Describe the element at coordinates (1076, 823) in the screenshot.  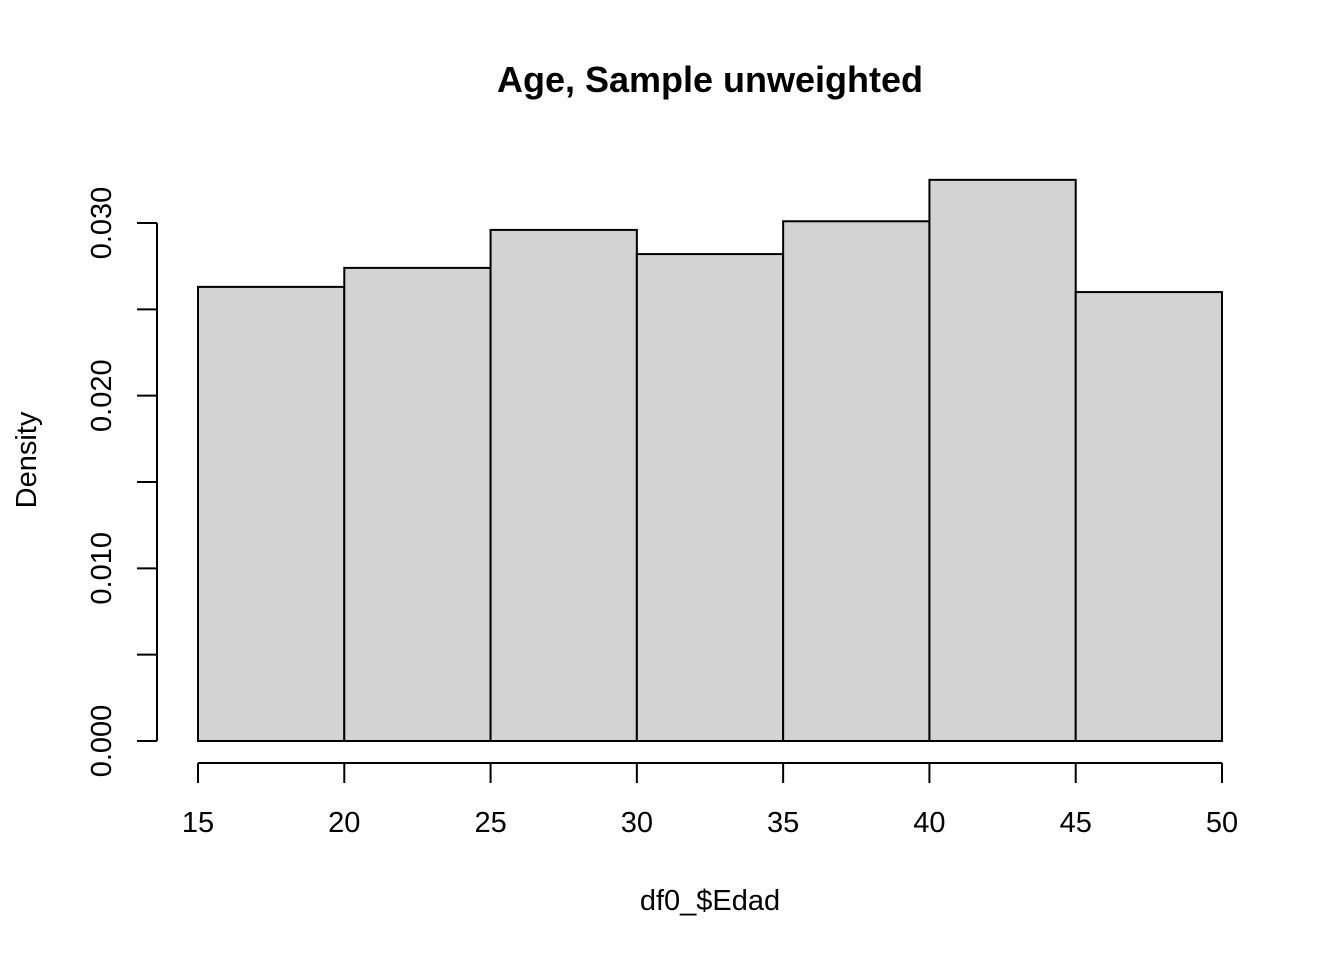
I see `x-tick-label: 45` at that location.